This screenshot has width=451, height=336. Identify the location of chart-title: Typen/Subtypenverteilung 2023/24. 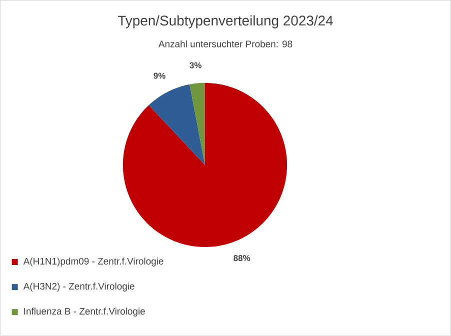
(225, 21).